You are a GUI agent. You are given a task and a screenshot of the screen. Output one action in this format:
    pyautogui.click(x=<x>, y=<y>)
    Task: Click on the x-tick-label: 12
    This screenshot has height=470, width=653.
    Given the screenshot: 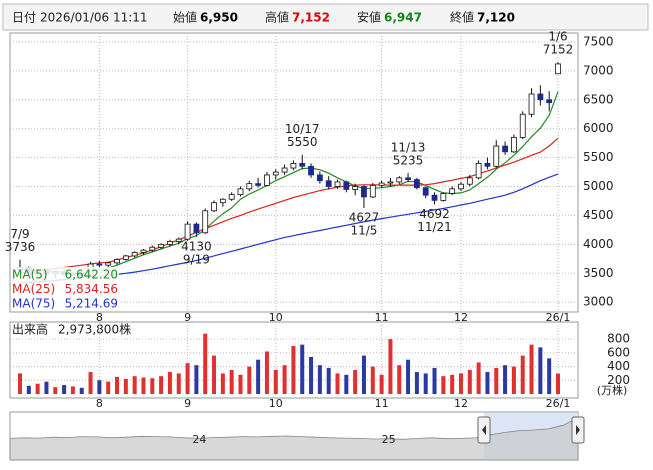 What is the action you would take?
    pyautogui.click(x=461, y=317)
    